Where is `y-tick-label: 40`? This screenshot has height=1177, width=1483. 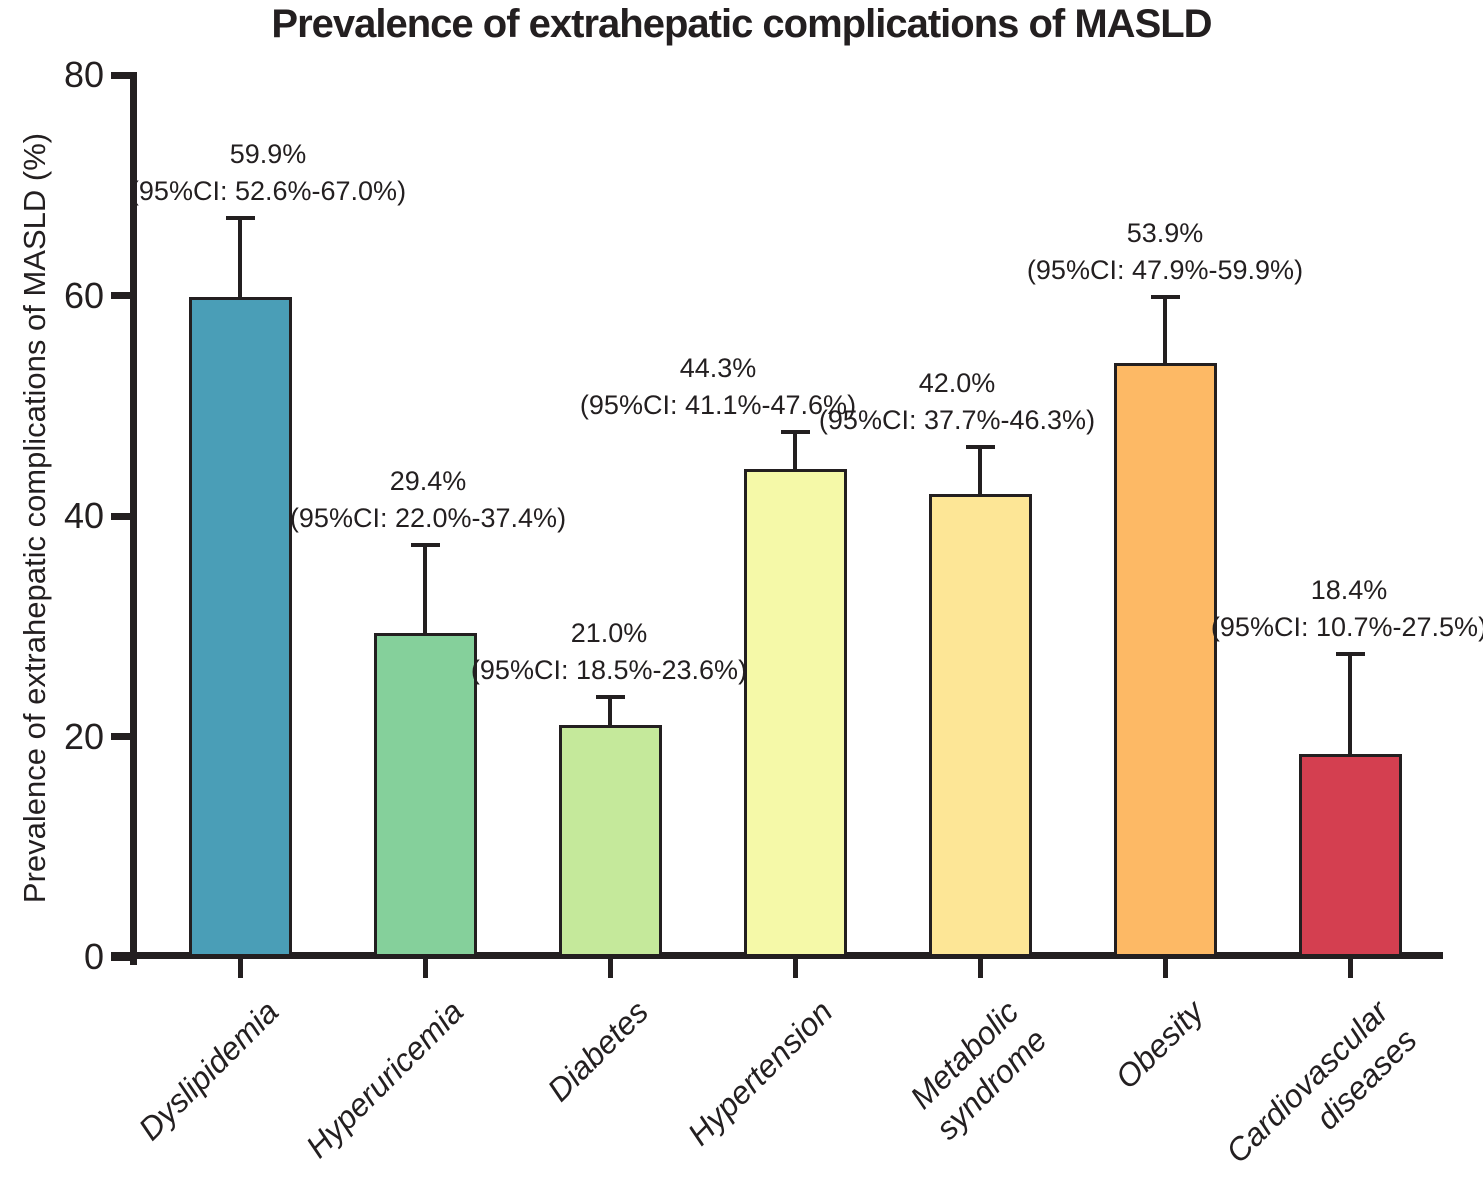 y-tick-label: 40 is located at coordinates (83, 515).